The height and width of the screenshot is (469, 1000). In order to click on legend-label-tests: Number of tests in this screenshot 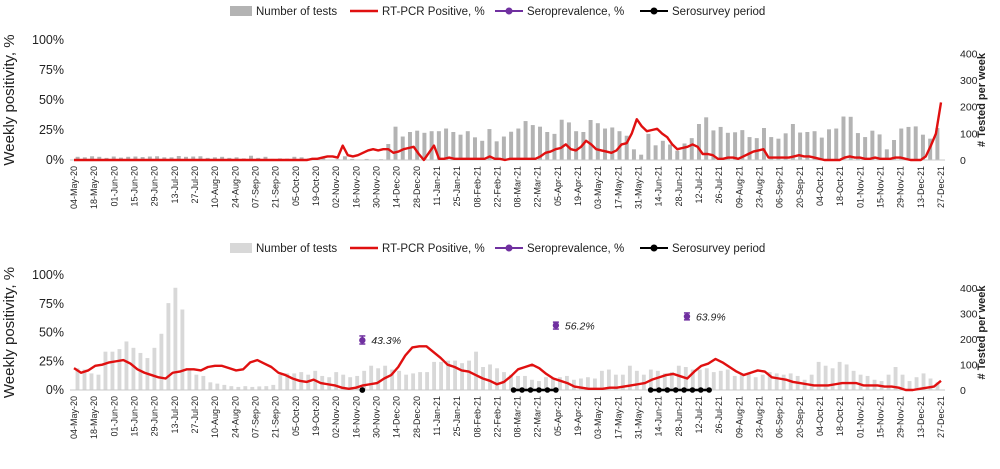, I will do `click(296, 249)`.